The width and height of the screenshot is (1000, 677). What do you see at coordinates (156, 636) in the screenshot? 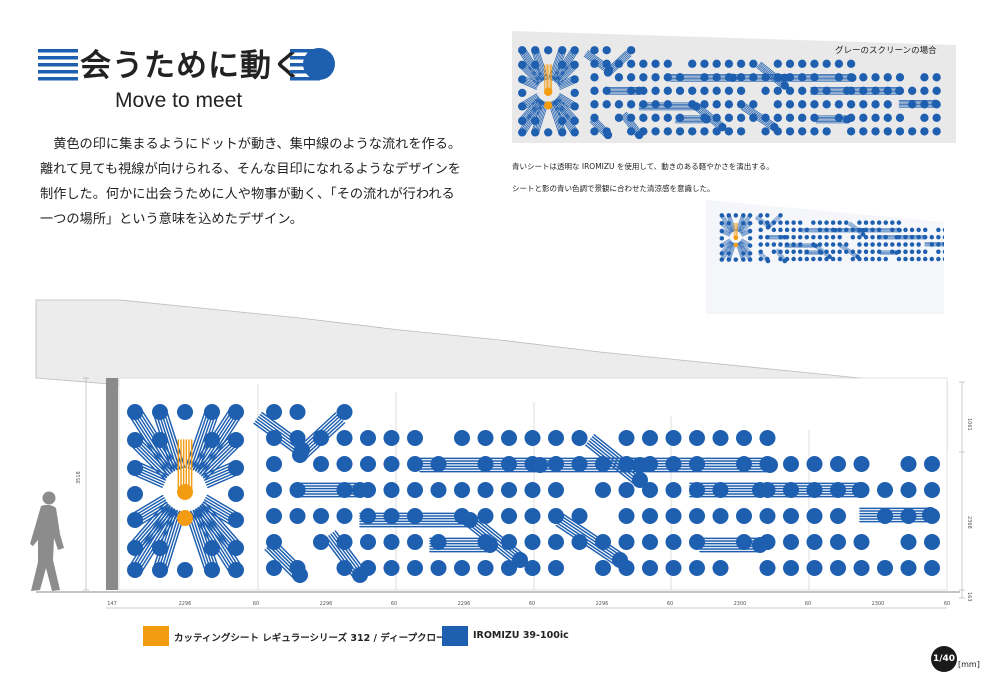
I see `legend-swatch-orange` at bounding box center [156, 636].